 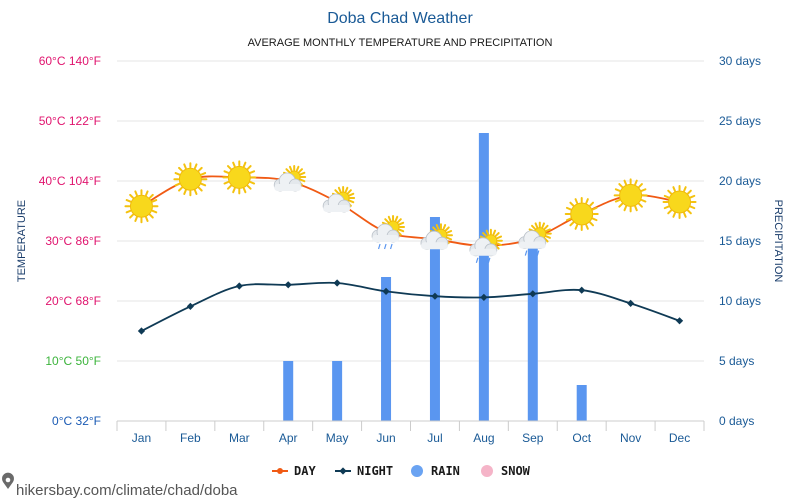 I want to click on x-tick-label: Aug, so click(x=483, y=438).